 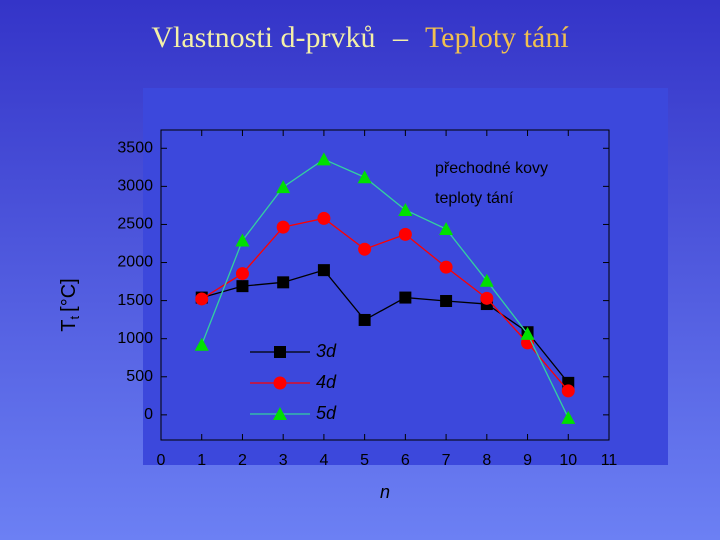 What do you see at coordinates (283, 460) in the screenshot?
I see `x-tick-label: 3` at bounding box center [283, 460].